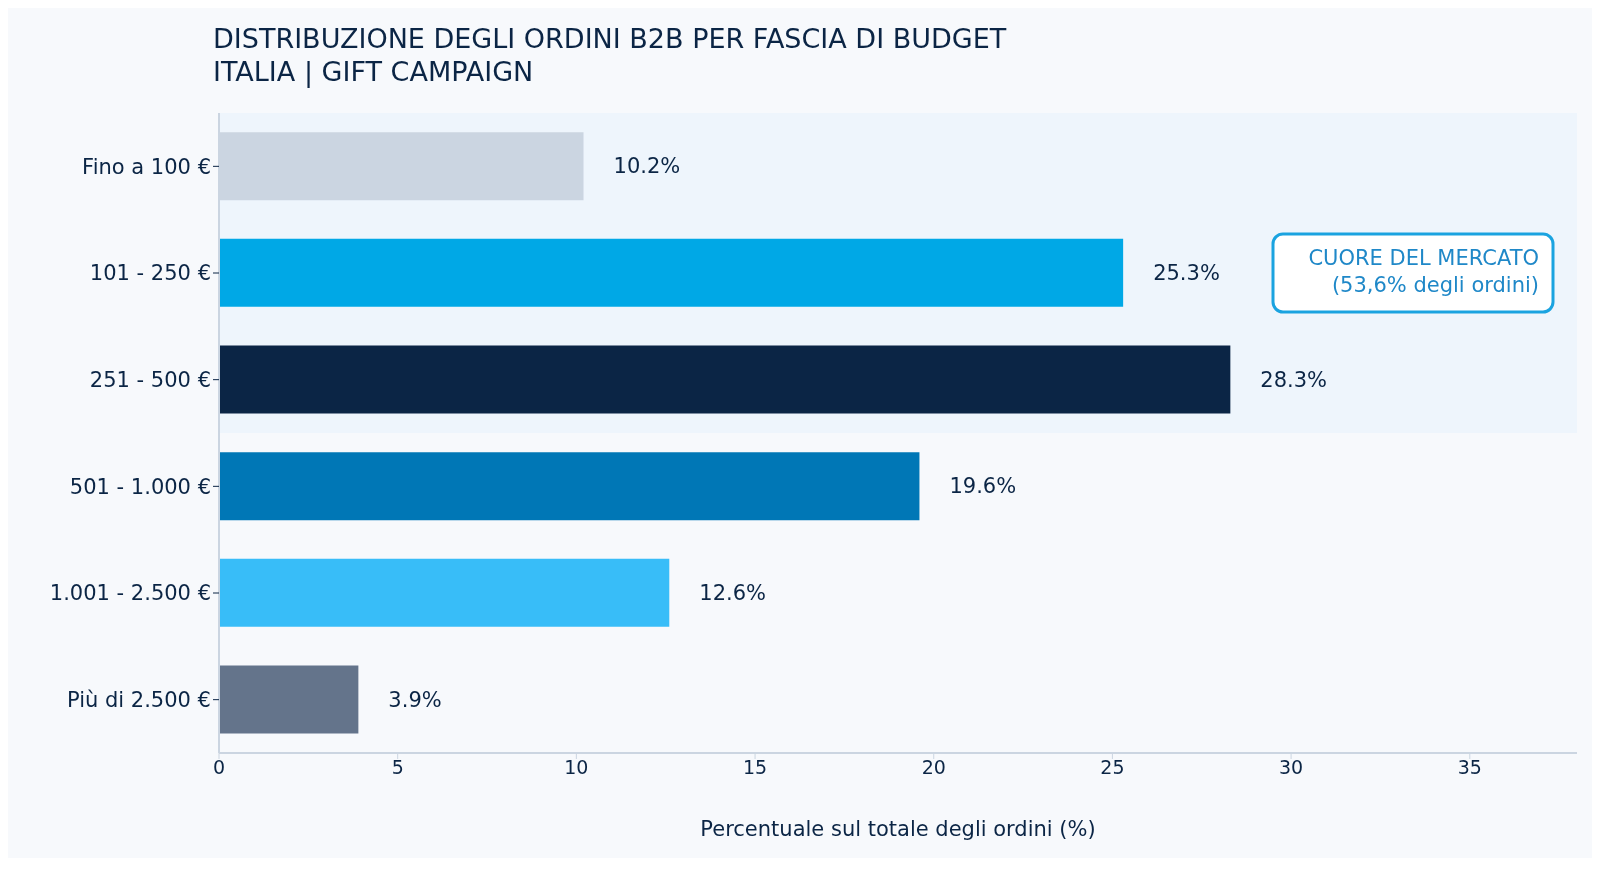 Image resolution: width=1600 pixels, height=873 pixels. Describe the element at coordinates (1291, 767) in the screenshot. I see `x-tick-label: 30` at that location.